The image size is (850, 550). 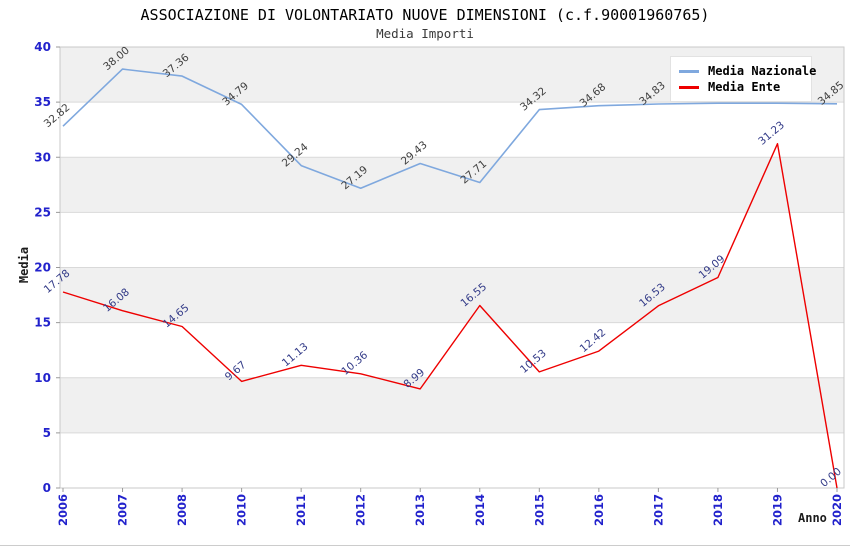 What do you see at coordinates (425, 545) in the screenshot?
I see `page-bottom-divider` at bounding box center [425, 545].